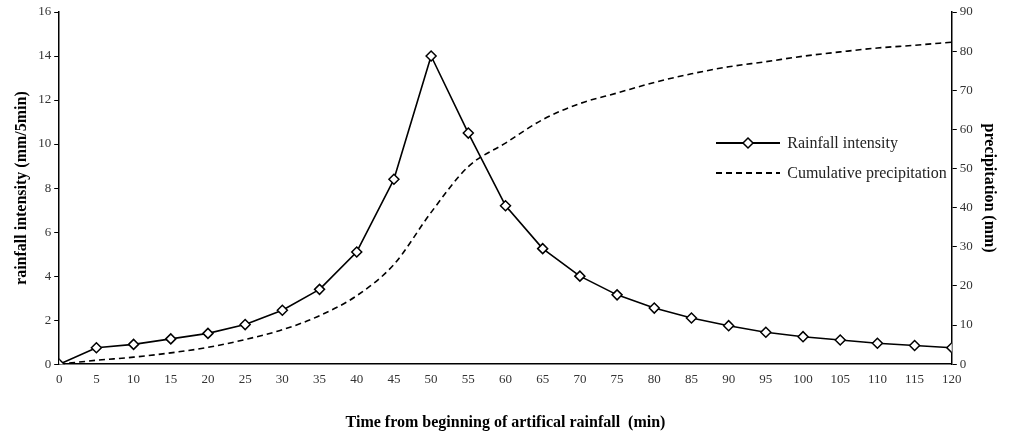 This screenshot has width=1011, height=446. I want to click on y2-tick-label: 0, so click(963, 363).